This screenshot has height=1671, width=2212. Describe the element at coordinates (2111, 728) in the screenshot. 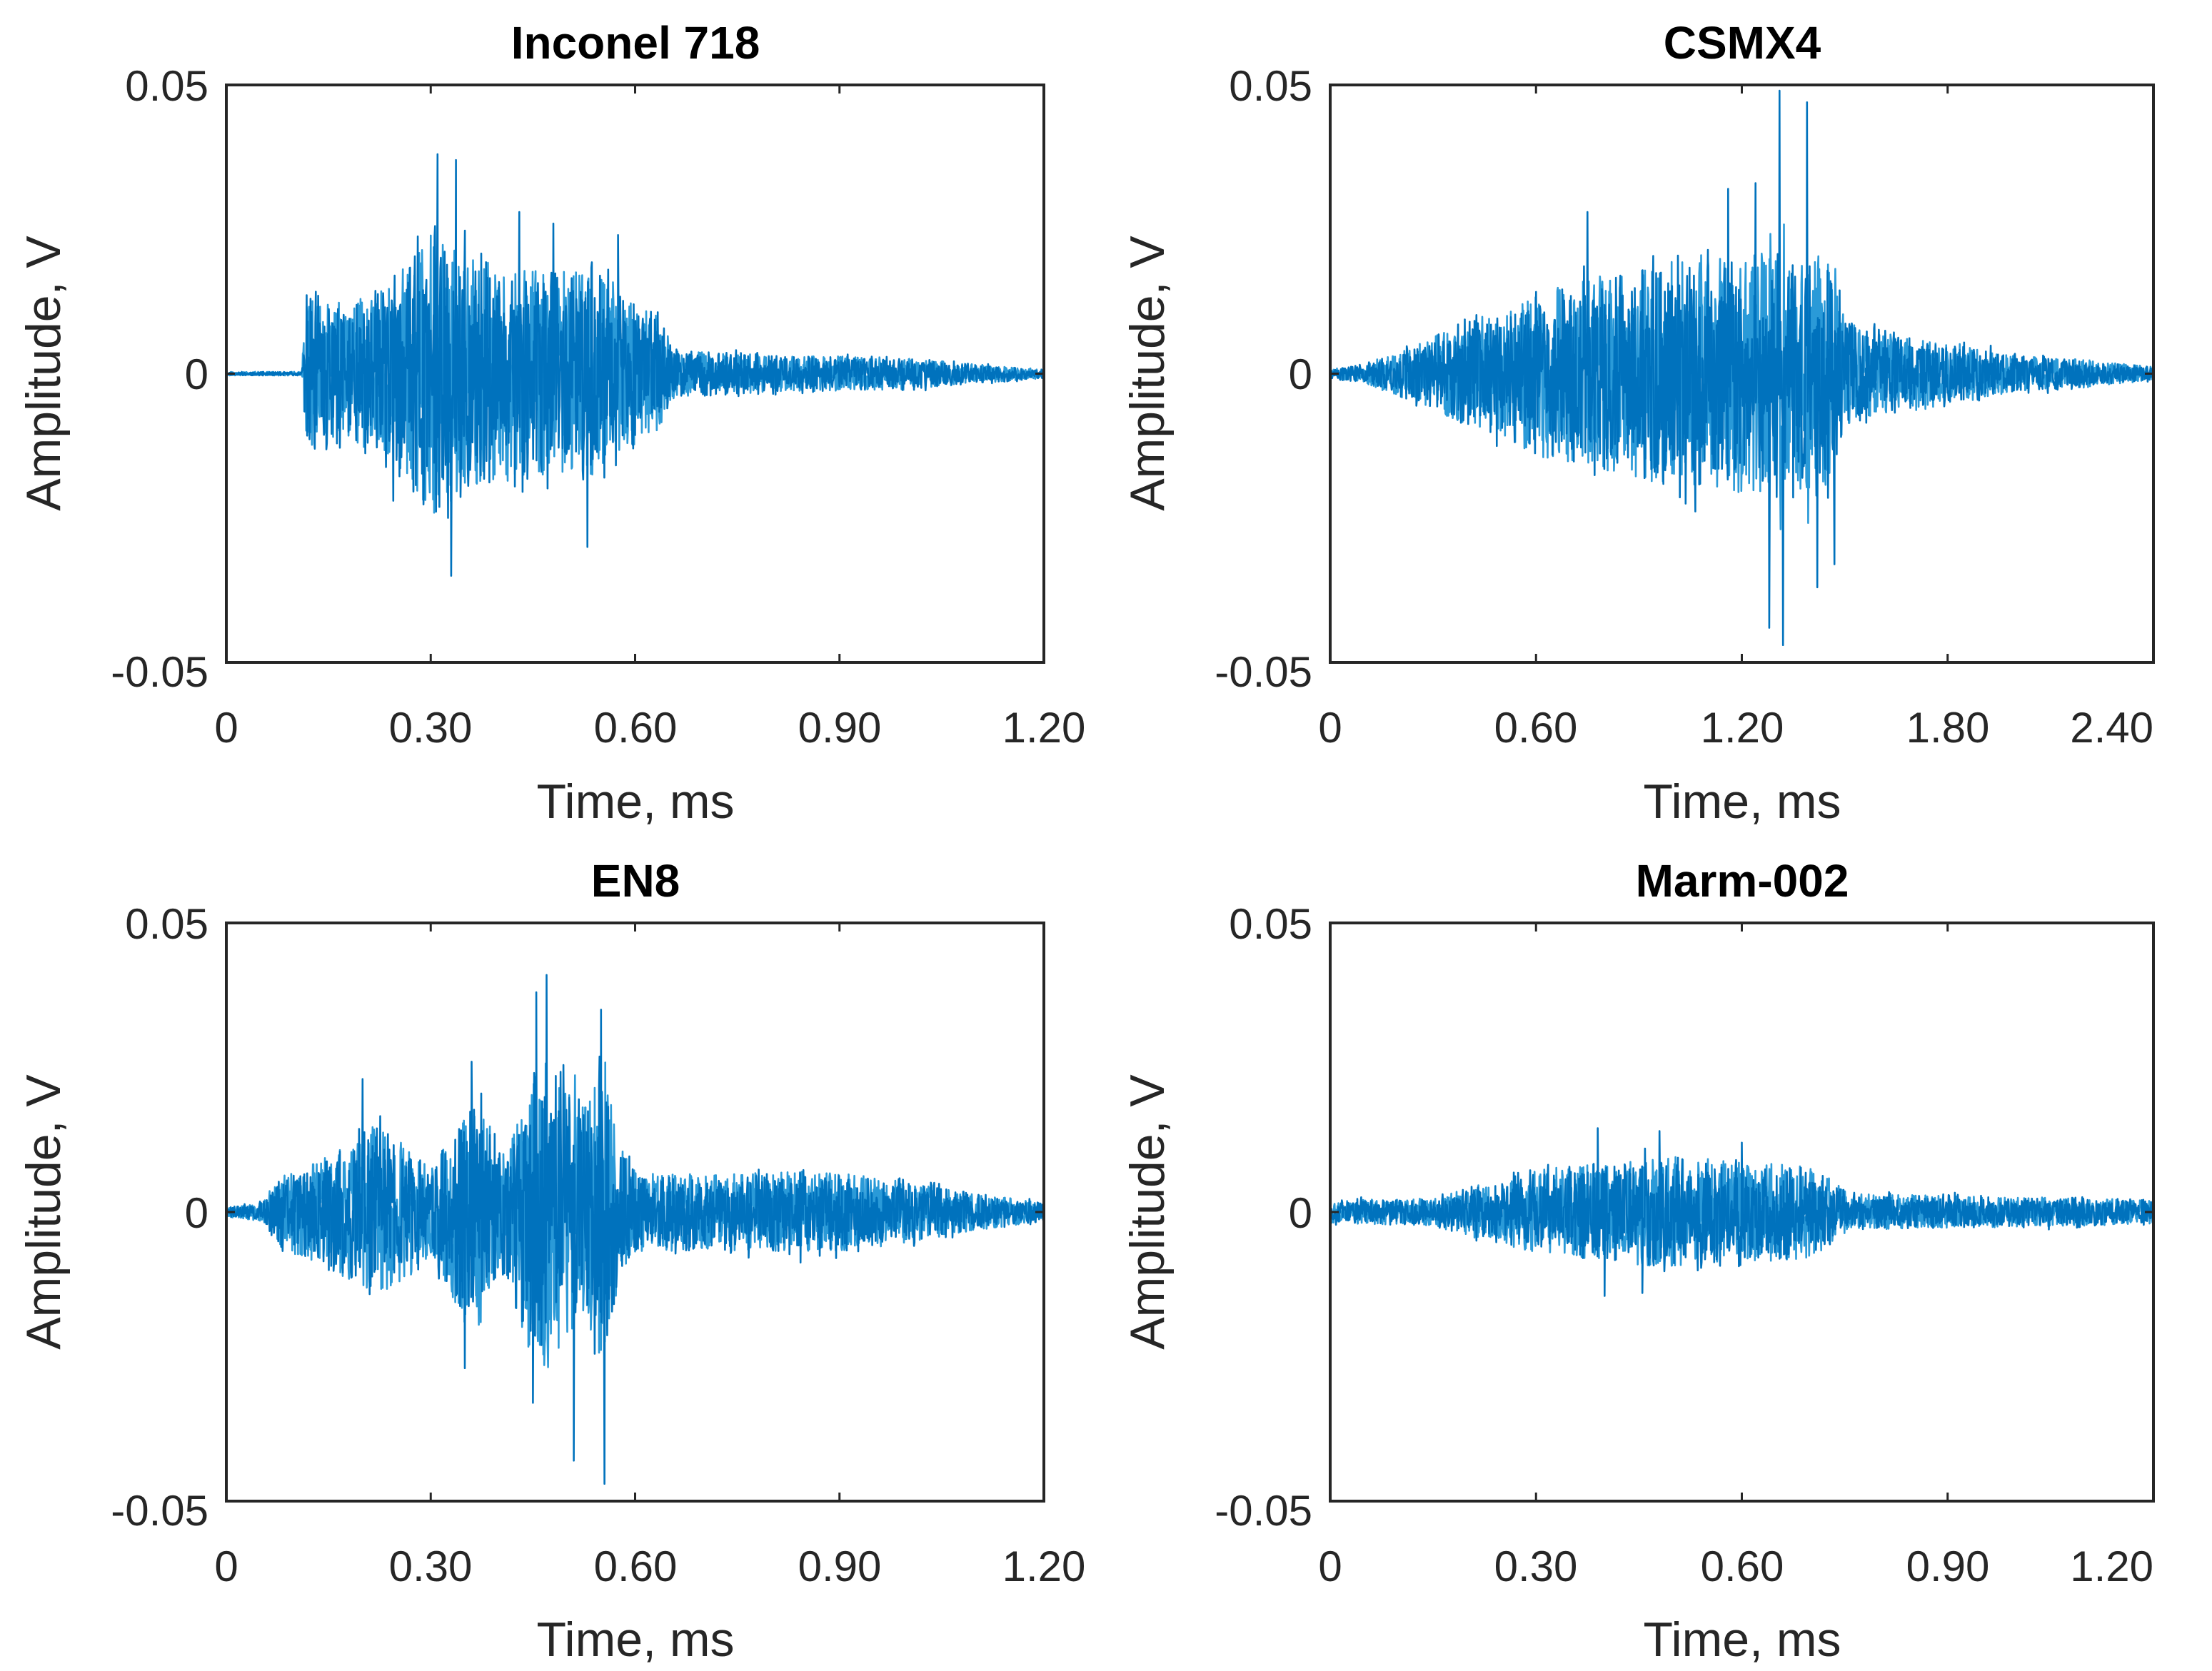

I see `x-tick-label: 2.40` at that location.